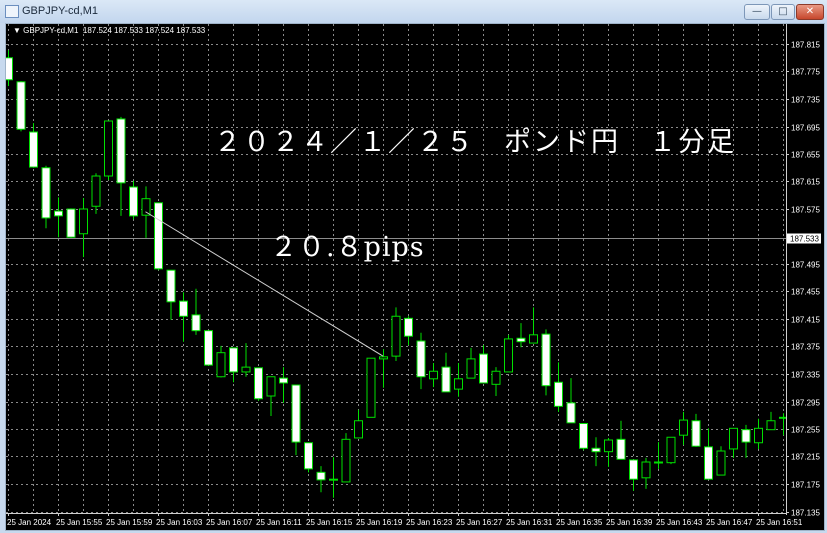 Image resolution: width=827 pixels, height=533 pixels. Describe the element at coordinates (347, 247) in the screenshot. I see `pips-annotation: ２０.８pips` at that location.